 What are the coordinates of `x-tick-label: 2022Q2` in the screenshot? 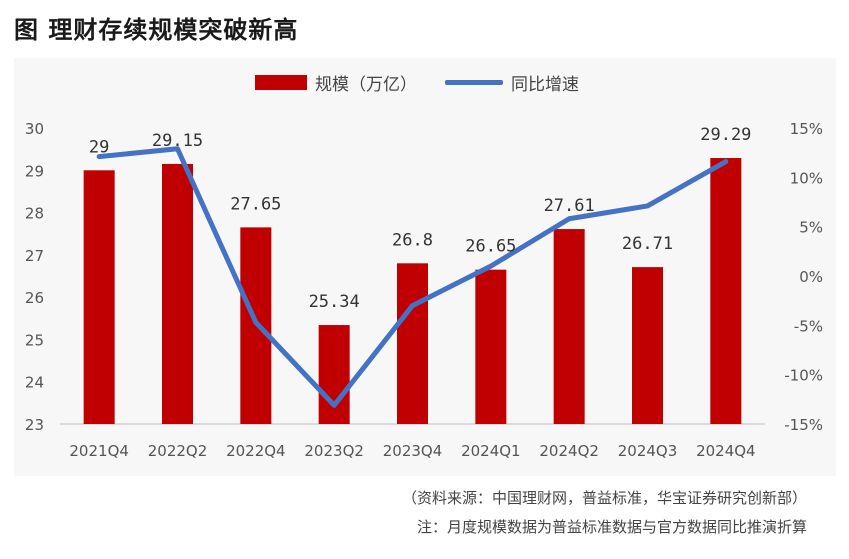 It's located at (178, 451).